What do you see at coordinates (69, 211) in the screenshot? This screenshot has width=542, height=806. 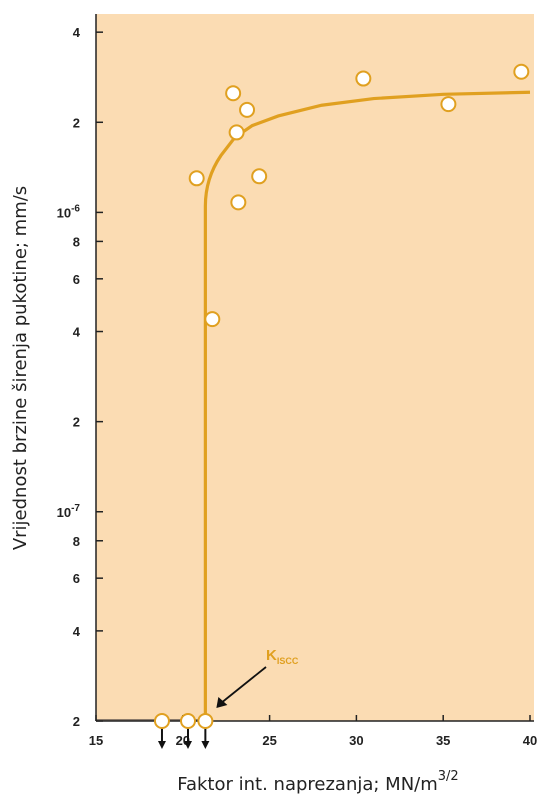 I see `y-tick-label: 10⁻⁶` at bounding box center [69, 211].